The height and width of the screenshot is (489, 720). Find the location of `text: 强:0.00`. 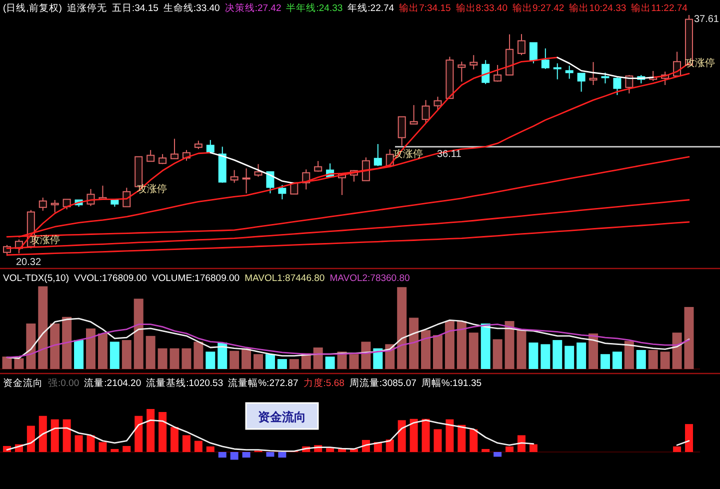

text: 强:0.00 is located at coordinates (64, 383).